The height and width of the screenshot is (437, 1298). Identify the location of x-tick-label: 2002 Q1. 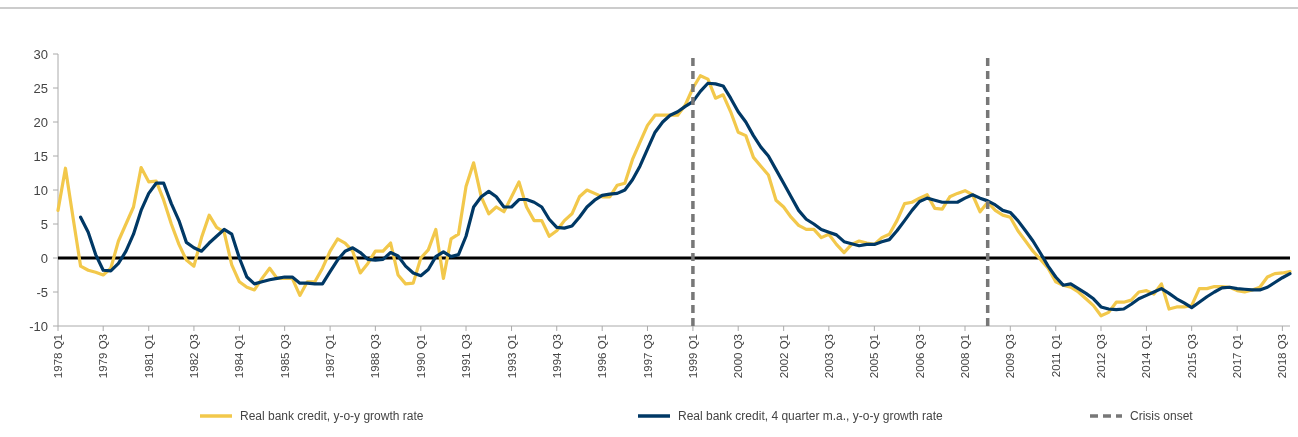
(783, 356).